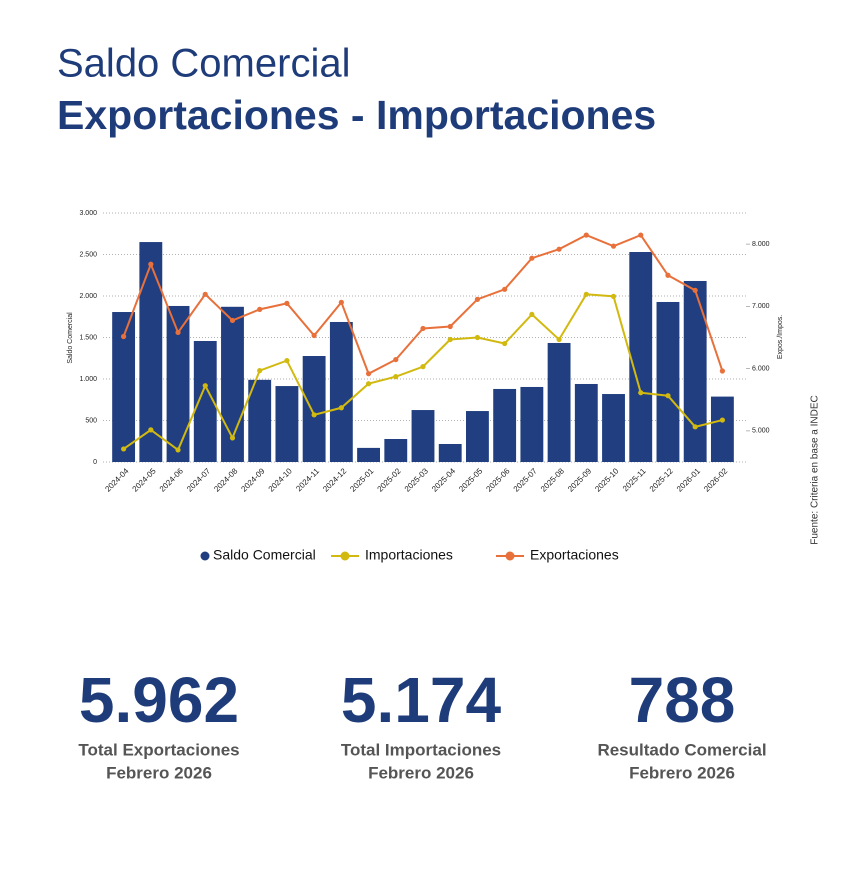 The height and width of the screenshot is (876, 844). What do you see at coordinates (226, 480) in the screenshot?
I see `x-tick-label: 2024-08` at bounding box center [226, 480].